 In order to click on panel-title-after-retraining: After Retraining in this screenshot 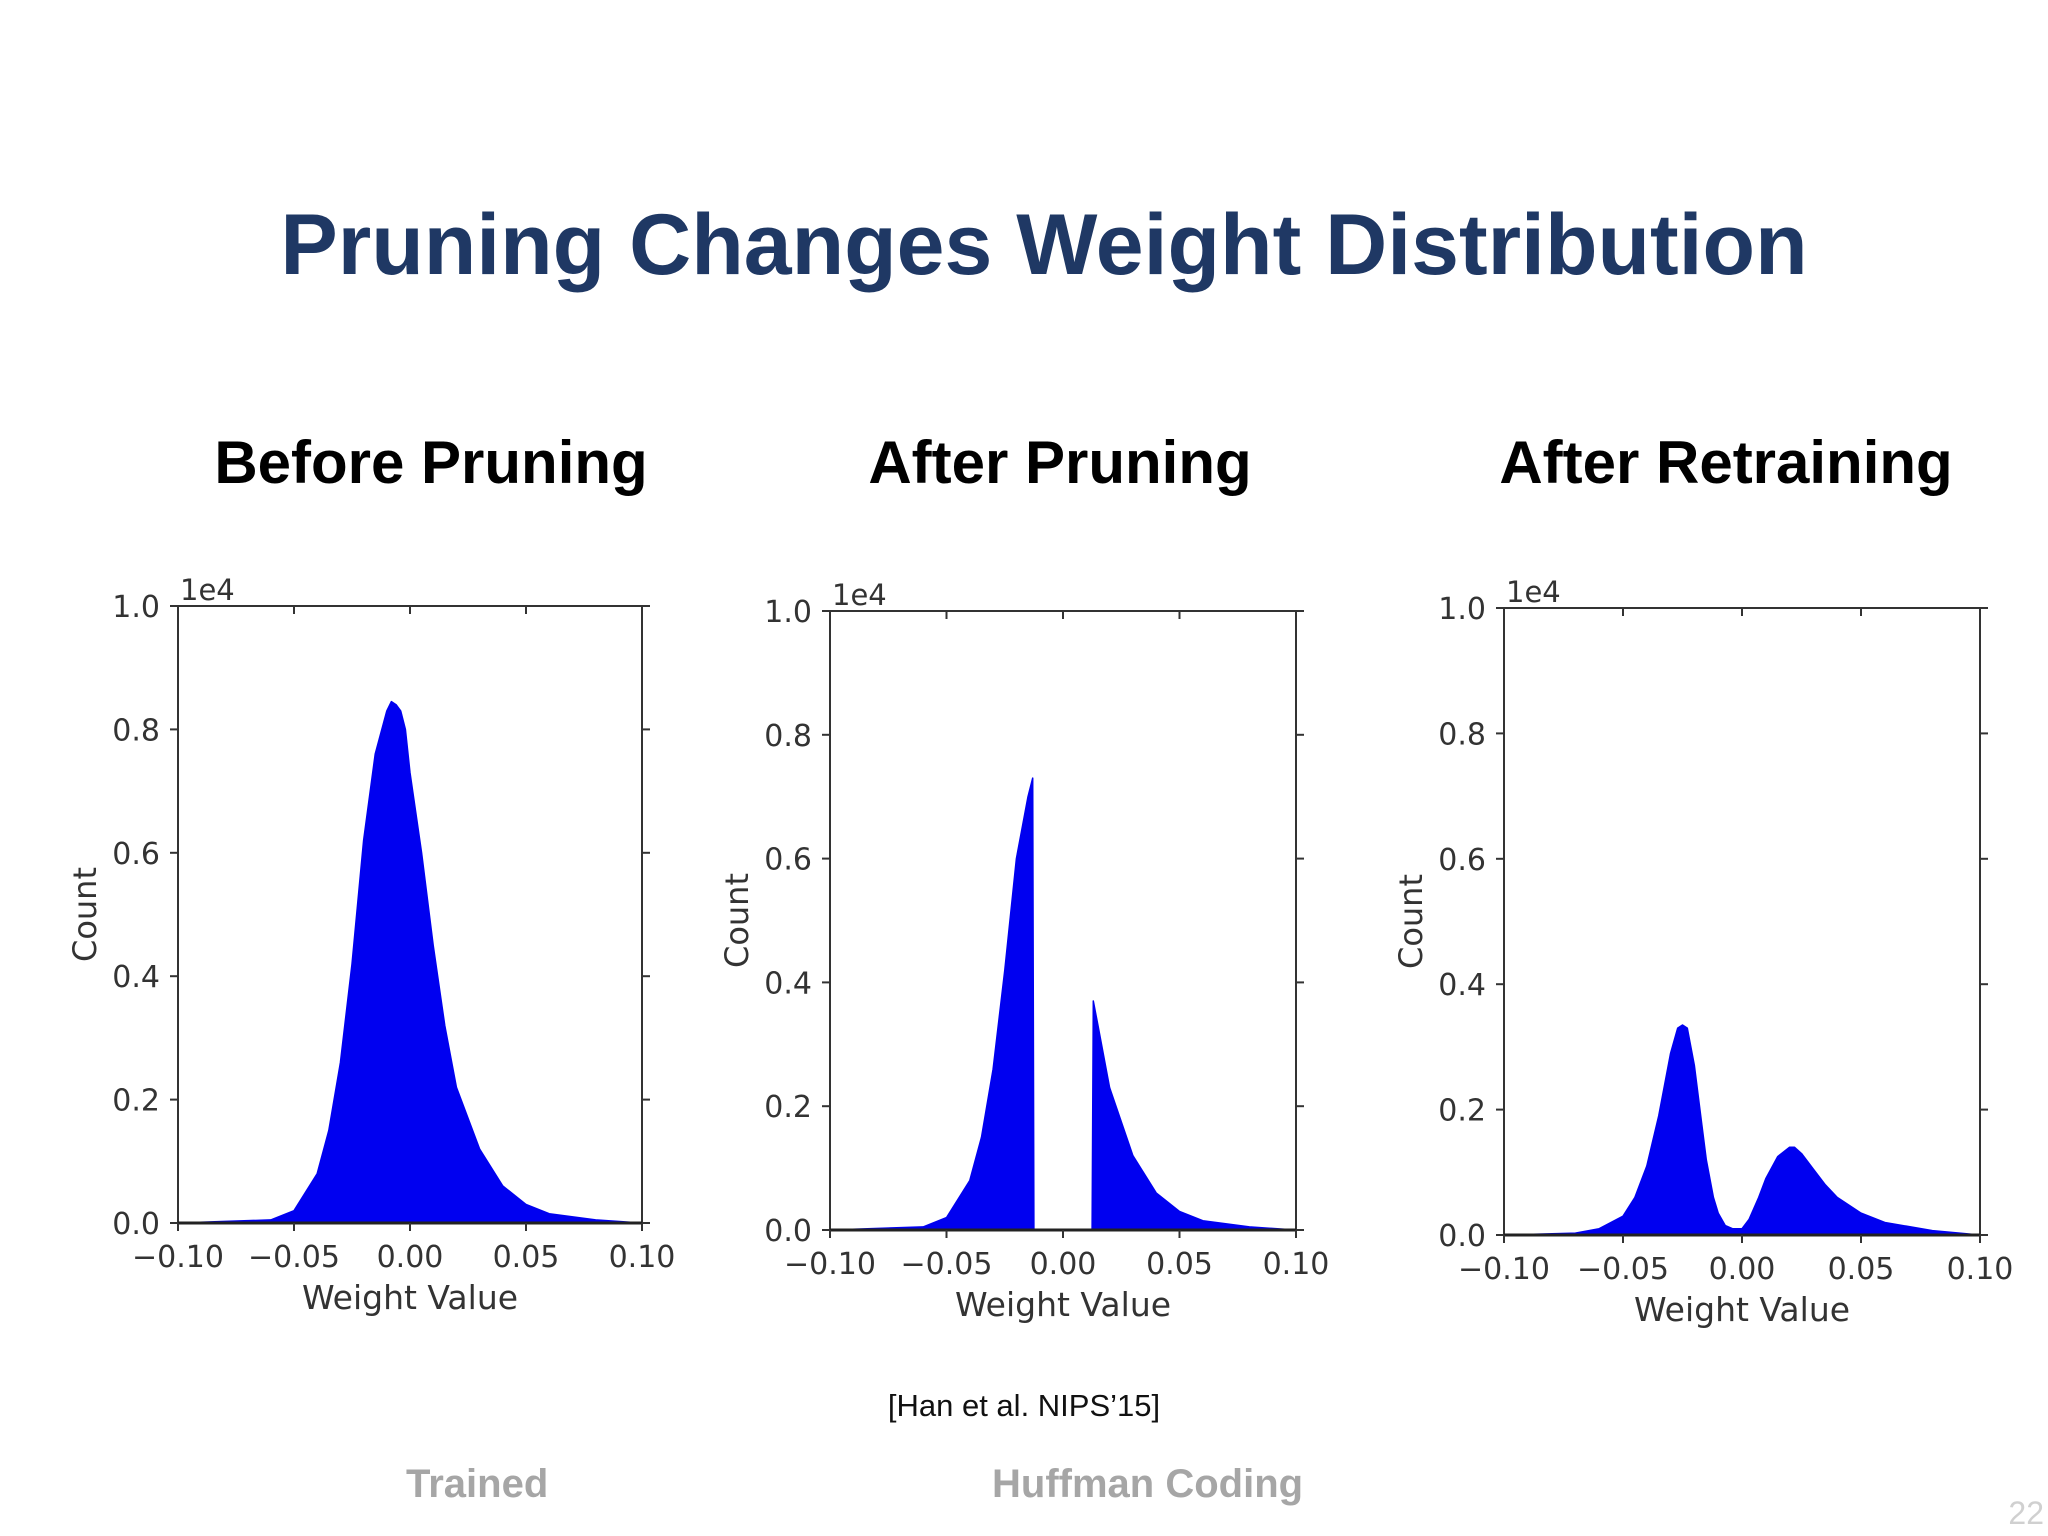, I will do `click(1726, 462)`.